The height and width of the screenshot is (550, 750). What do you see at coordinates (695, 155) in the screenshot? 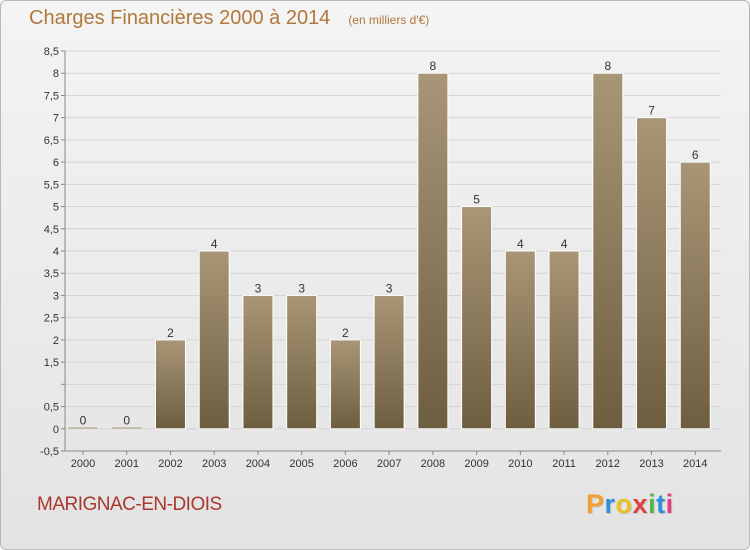
I see `data-label-2014: 6` at bounding box center [695, 155].